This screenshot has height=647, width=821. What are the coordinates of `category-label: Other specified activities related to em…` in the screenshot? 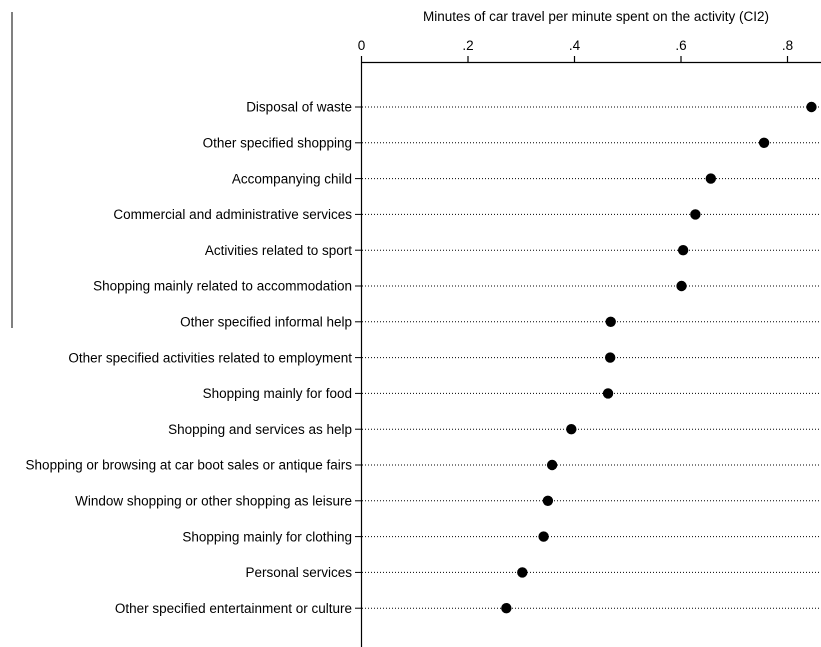 It's located at (210, 357).